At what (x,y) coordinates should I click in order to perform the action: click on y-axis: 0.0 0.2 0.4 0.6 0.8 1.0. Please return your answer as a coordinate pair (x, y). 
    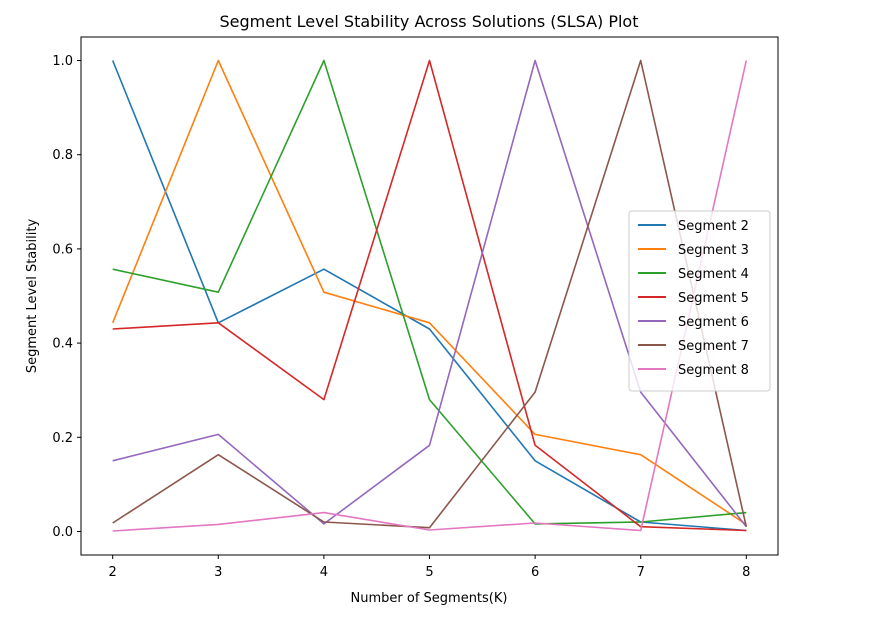
    Looking at the image, I should click on (66, 297).